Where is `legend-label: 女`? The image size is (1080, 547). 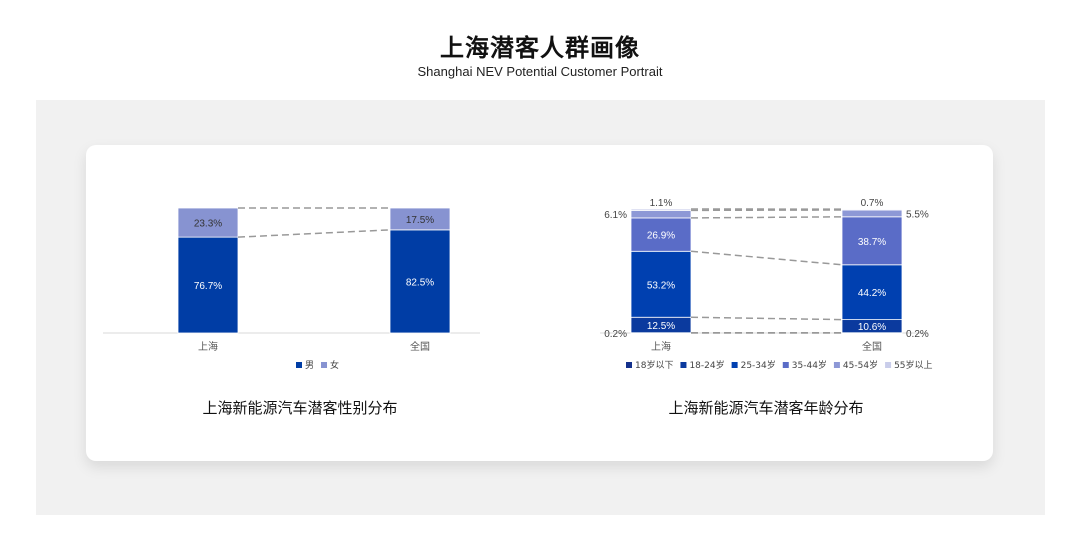
legend-label: 女 is located at coordinates (334, 365).